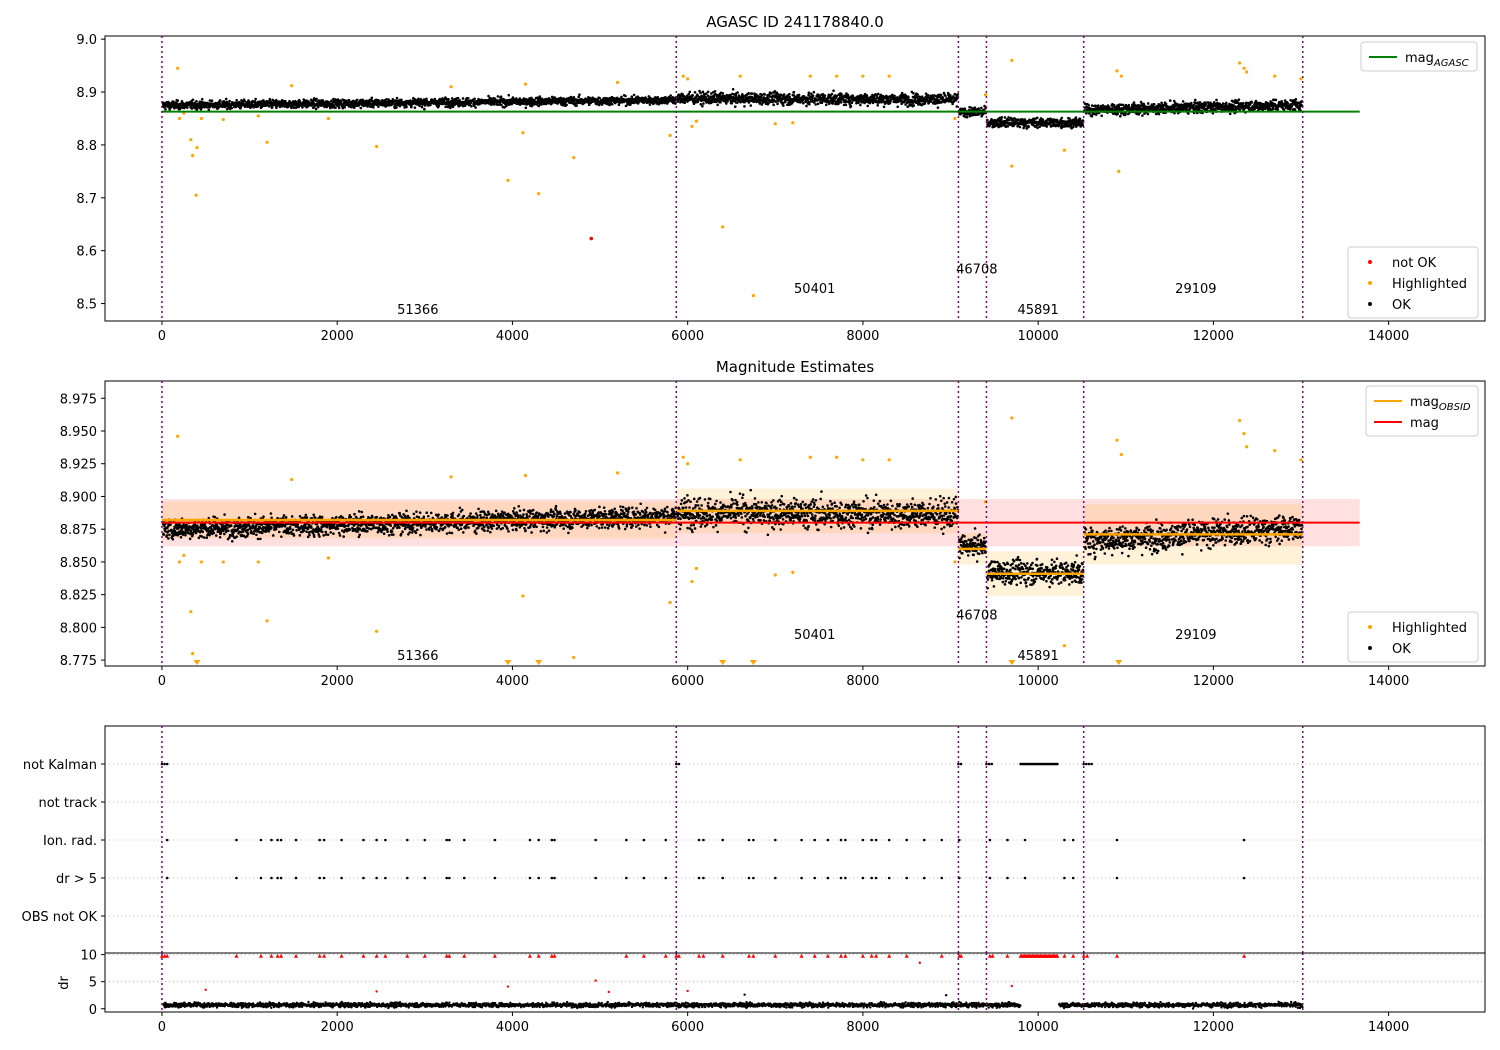  I want to click on x-tick-label: 8000, so click(862, 681).